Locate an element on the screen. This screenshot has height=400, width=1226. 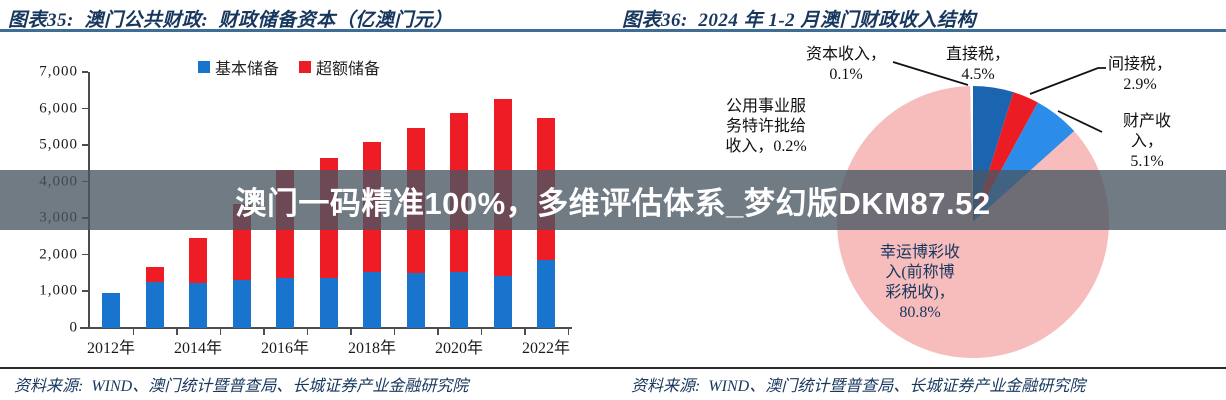
y-tick-label: 7,000 is located at coordinates (58, 71).